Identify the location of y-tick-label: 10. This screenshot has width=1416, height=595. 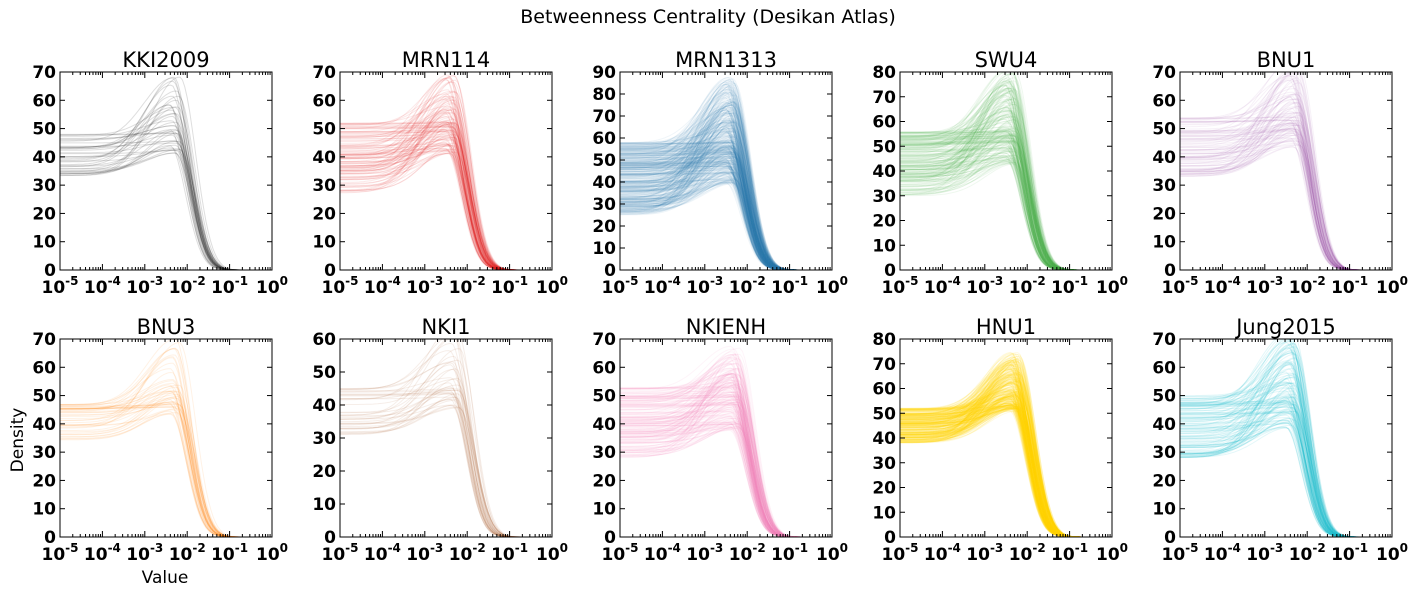
(324, 505).